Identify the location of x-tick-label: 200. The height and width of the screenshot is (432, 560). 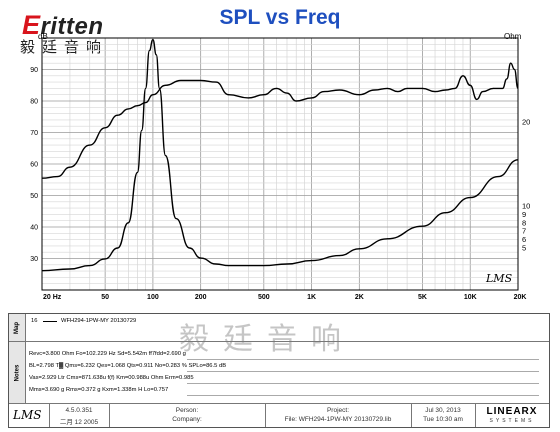
(201, 297).